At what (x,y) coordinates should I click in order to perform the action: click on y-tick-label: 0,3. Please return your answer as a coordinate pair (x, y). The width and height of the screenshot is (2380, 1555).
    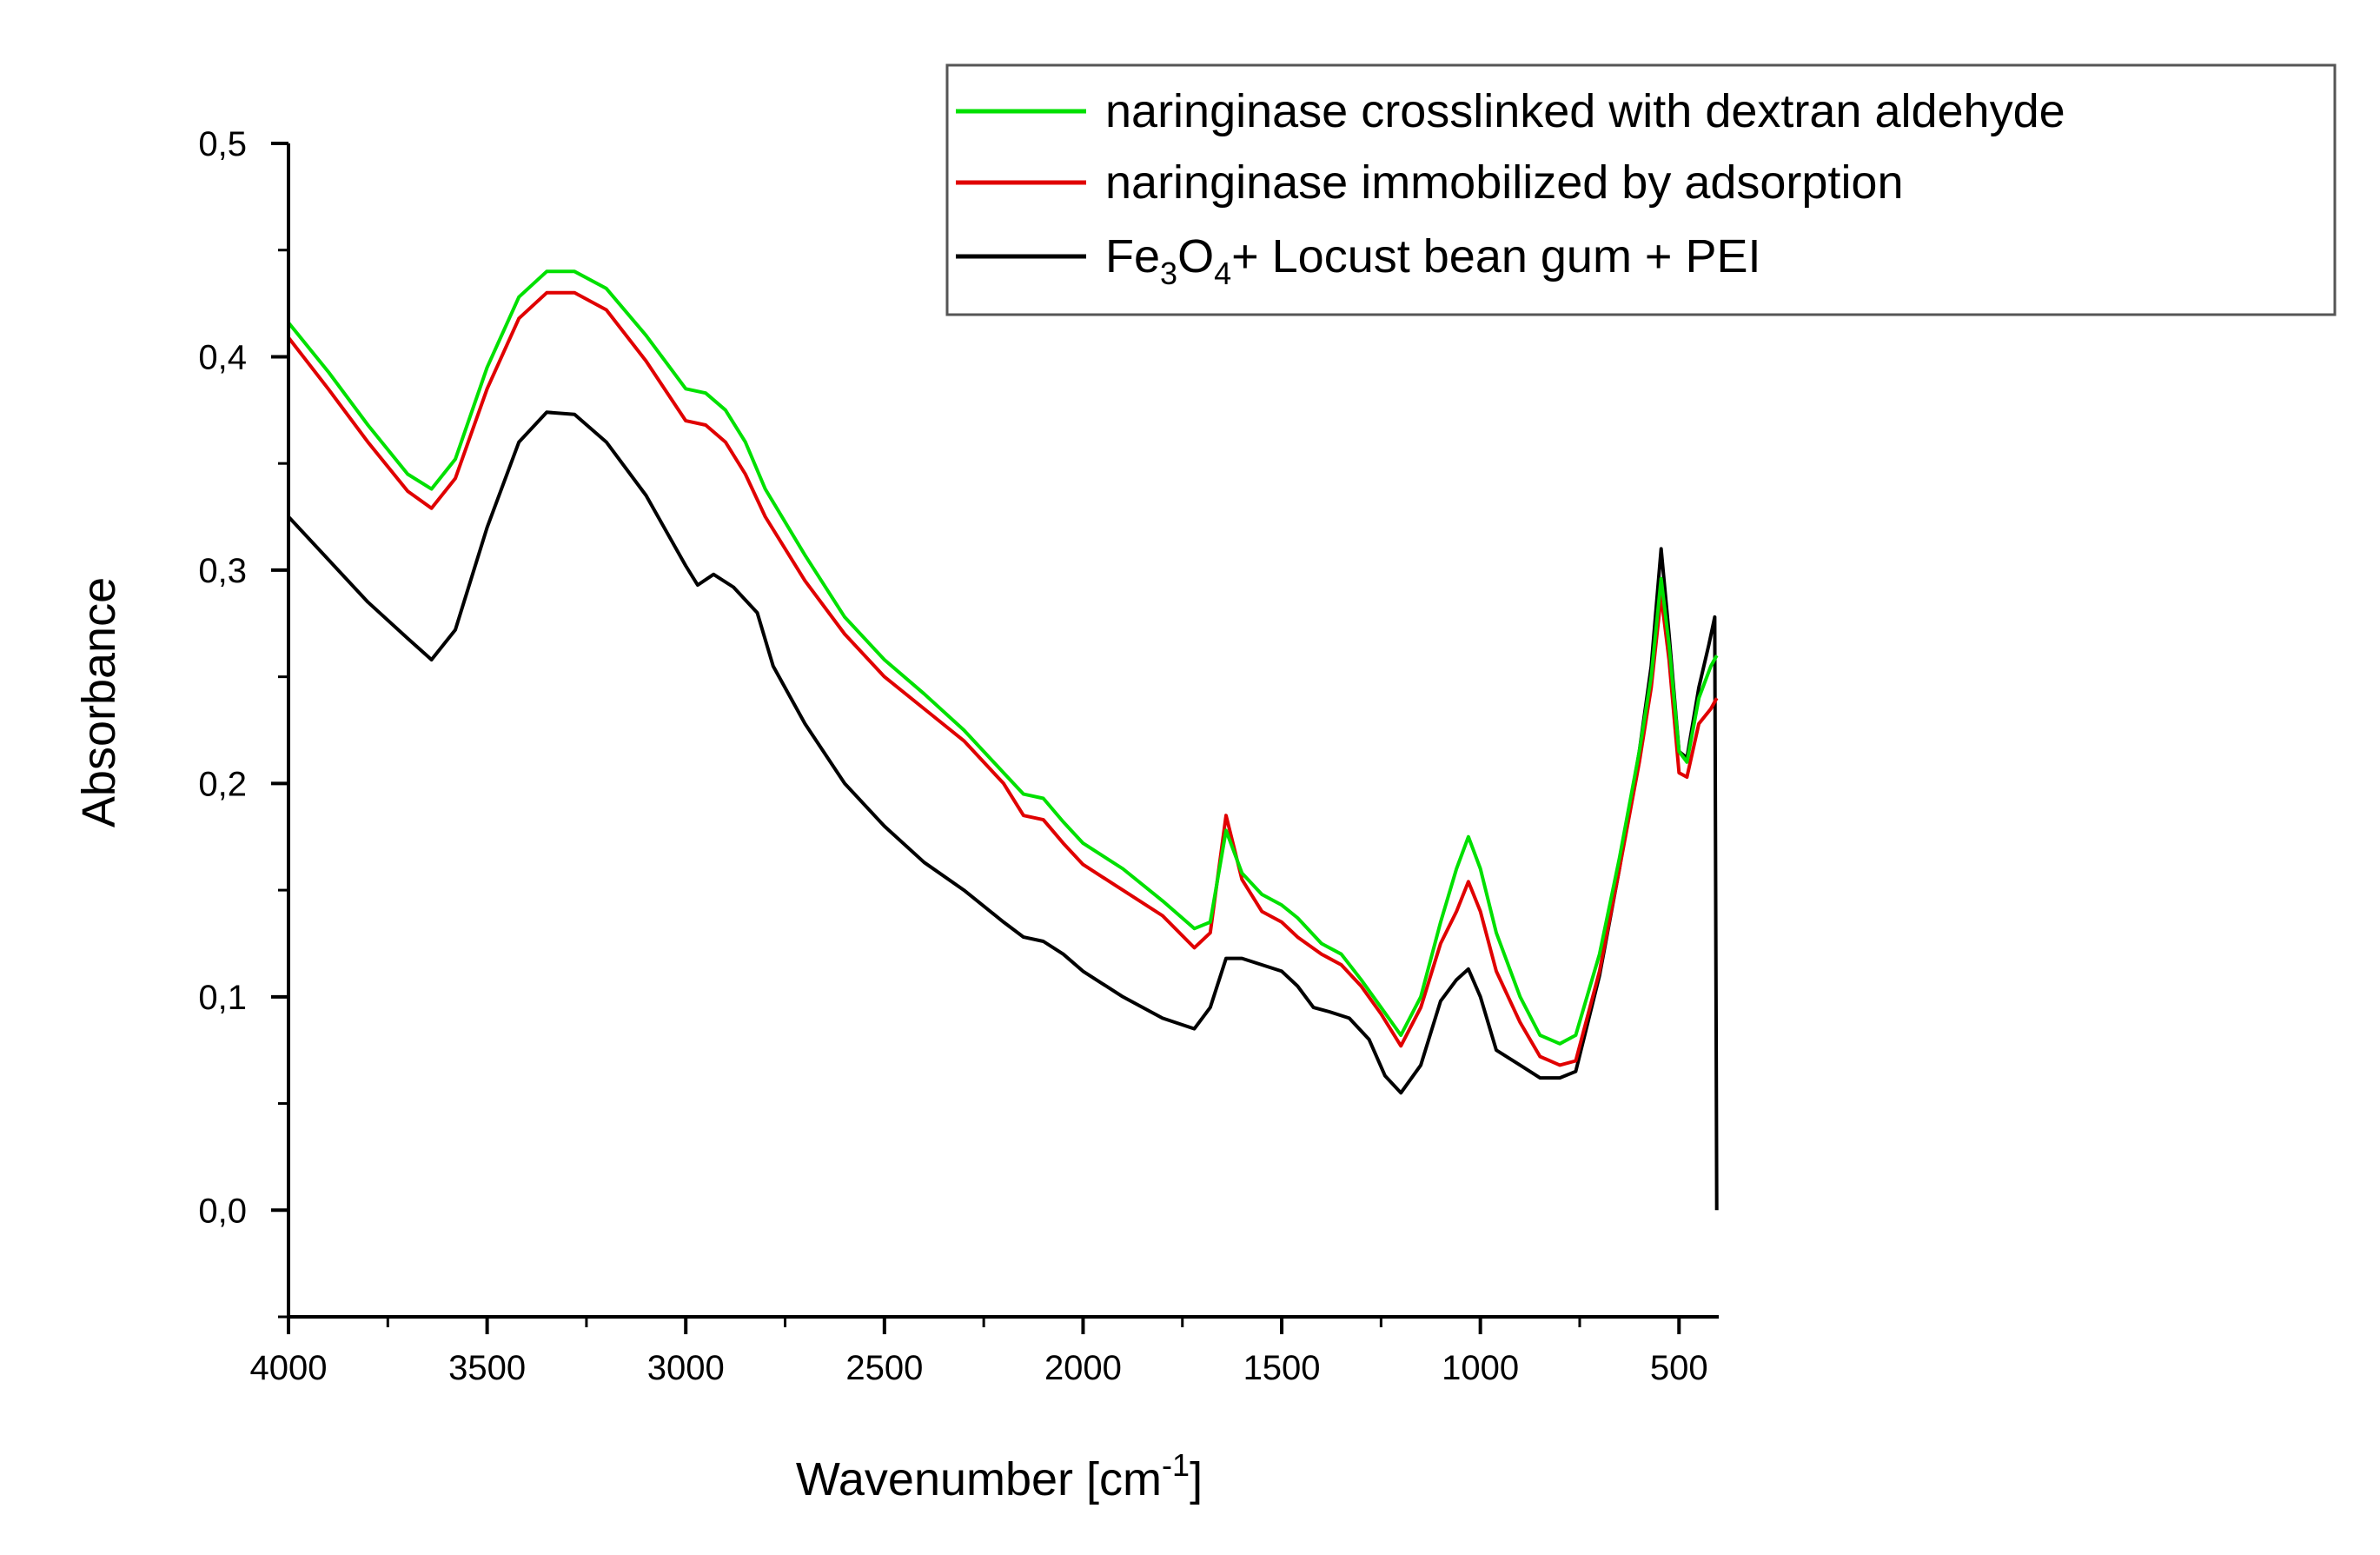
    Looking at the image, I should click on (222, 571).